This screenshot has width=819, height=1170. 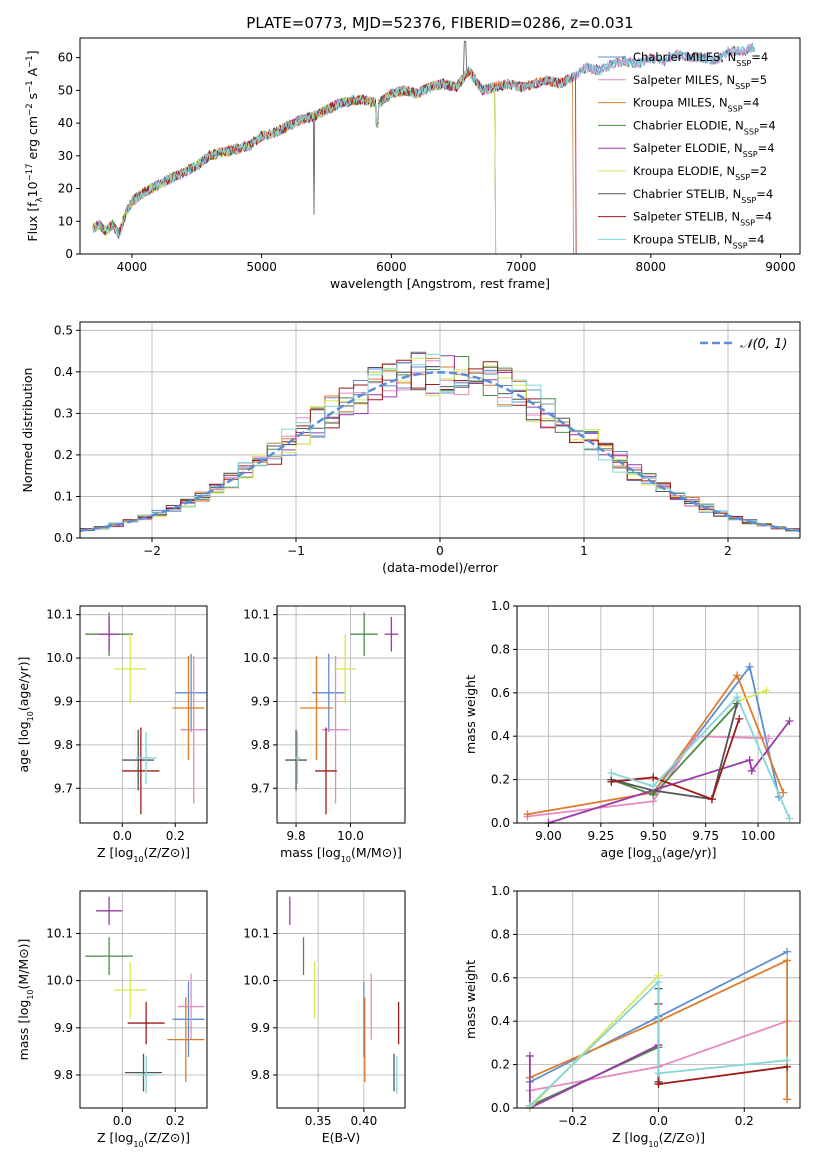 I want to click on x-axis-label: wavelength [Angstrom, rest frame], so click(x=440, y=283).